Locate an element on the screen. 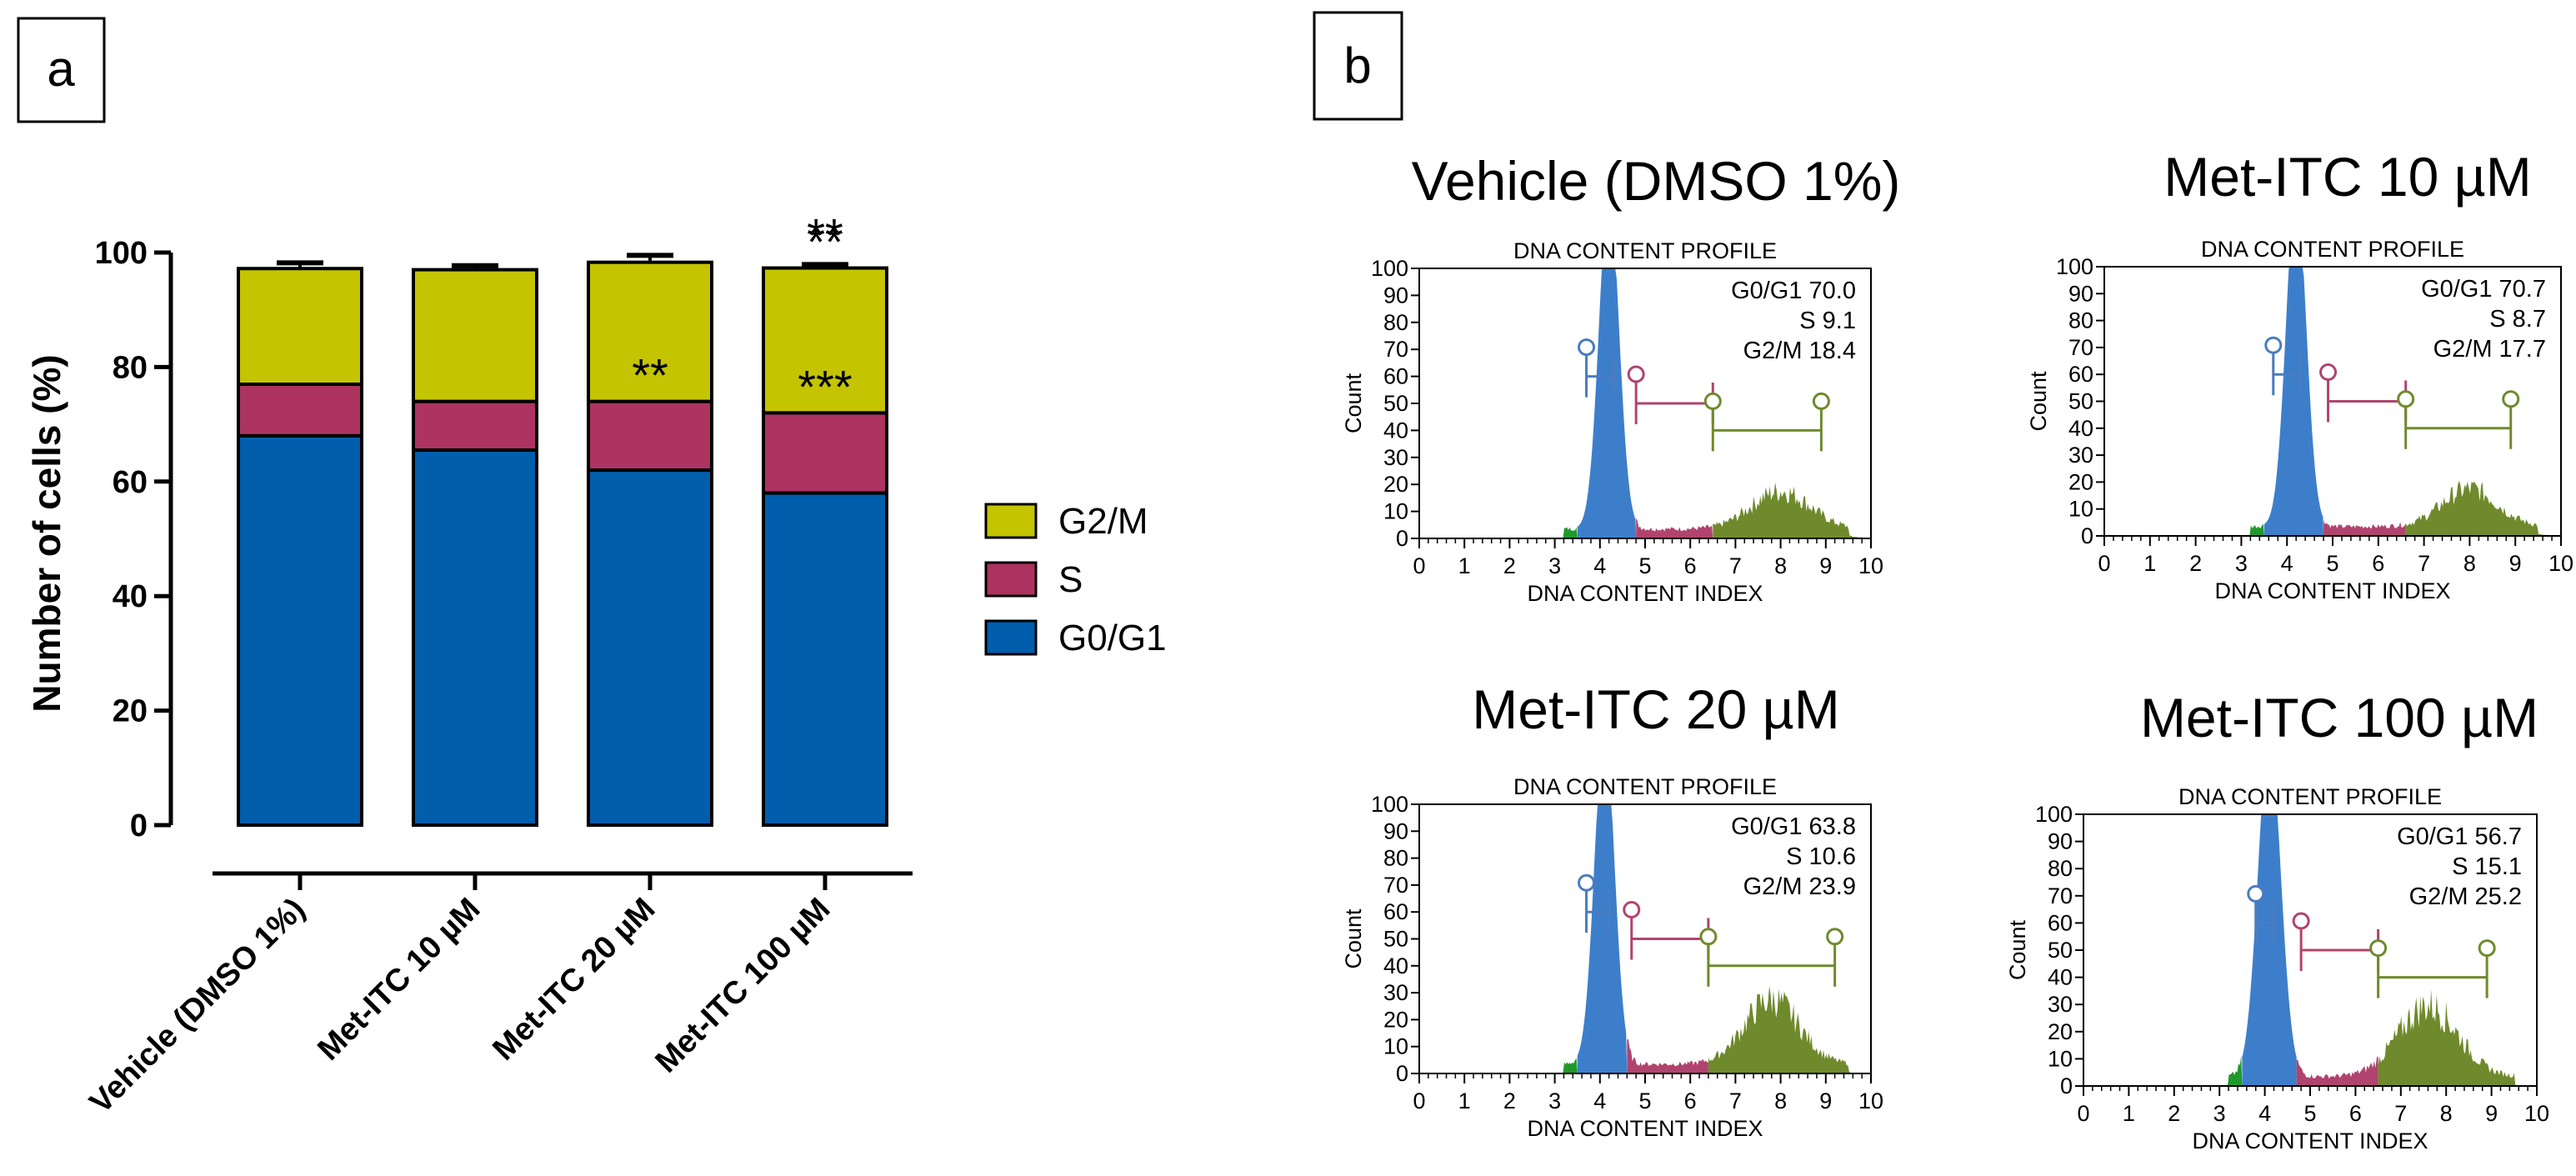  stat-line: S 15.1 is located at coordinates (2487, 867).